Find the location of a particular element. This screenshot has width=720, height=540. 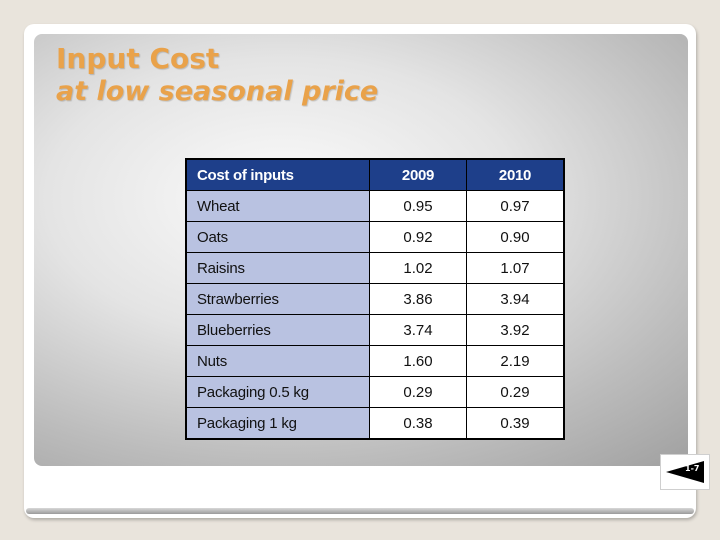

cell-2009: 3.74 is located at coordinates (418, 330).